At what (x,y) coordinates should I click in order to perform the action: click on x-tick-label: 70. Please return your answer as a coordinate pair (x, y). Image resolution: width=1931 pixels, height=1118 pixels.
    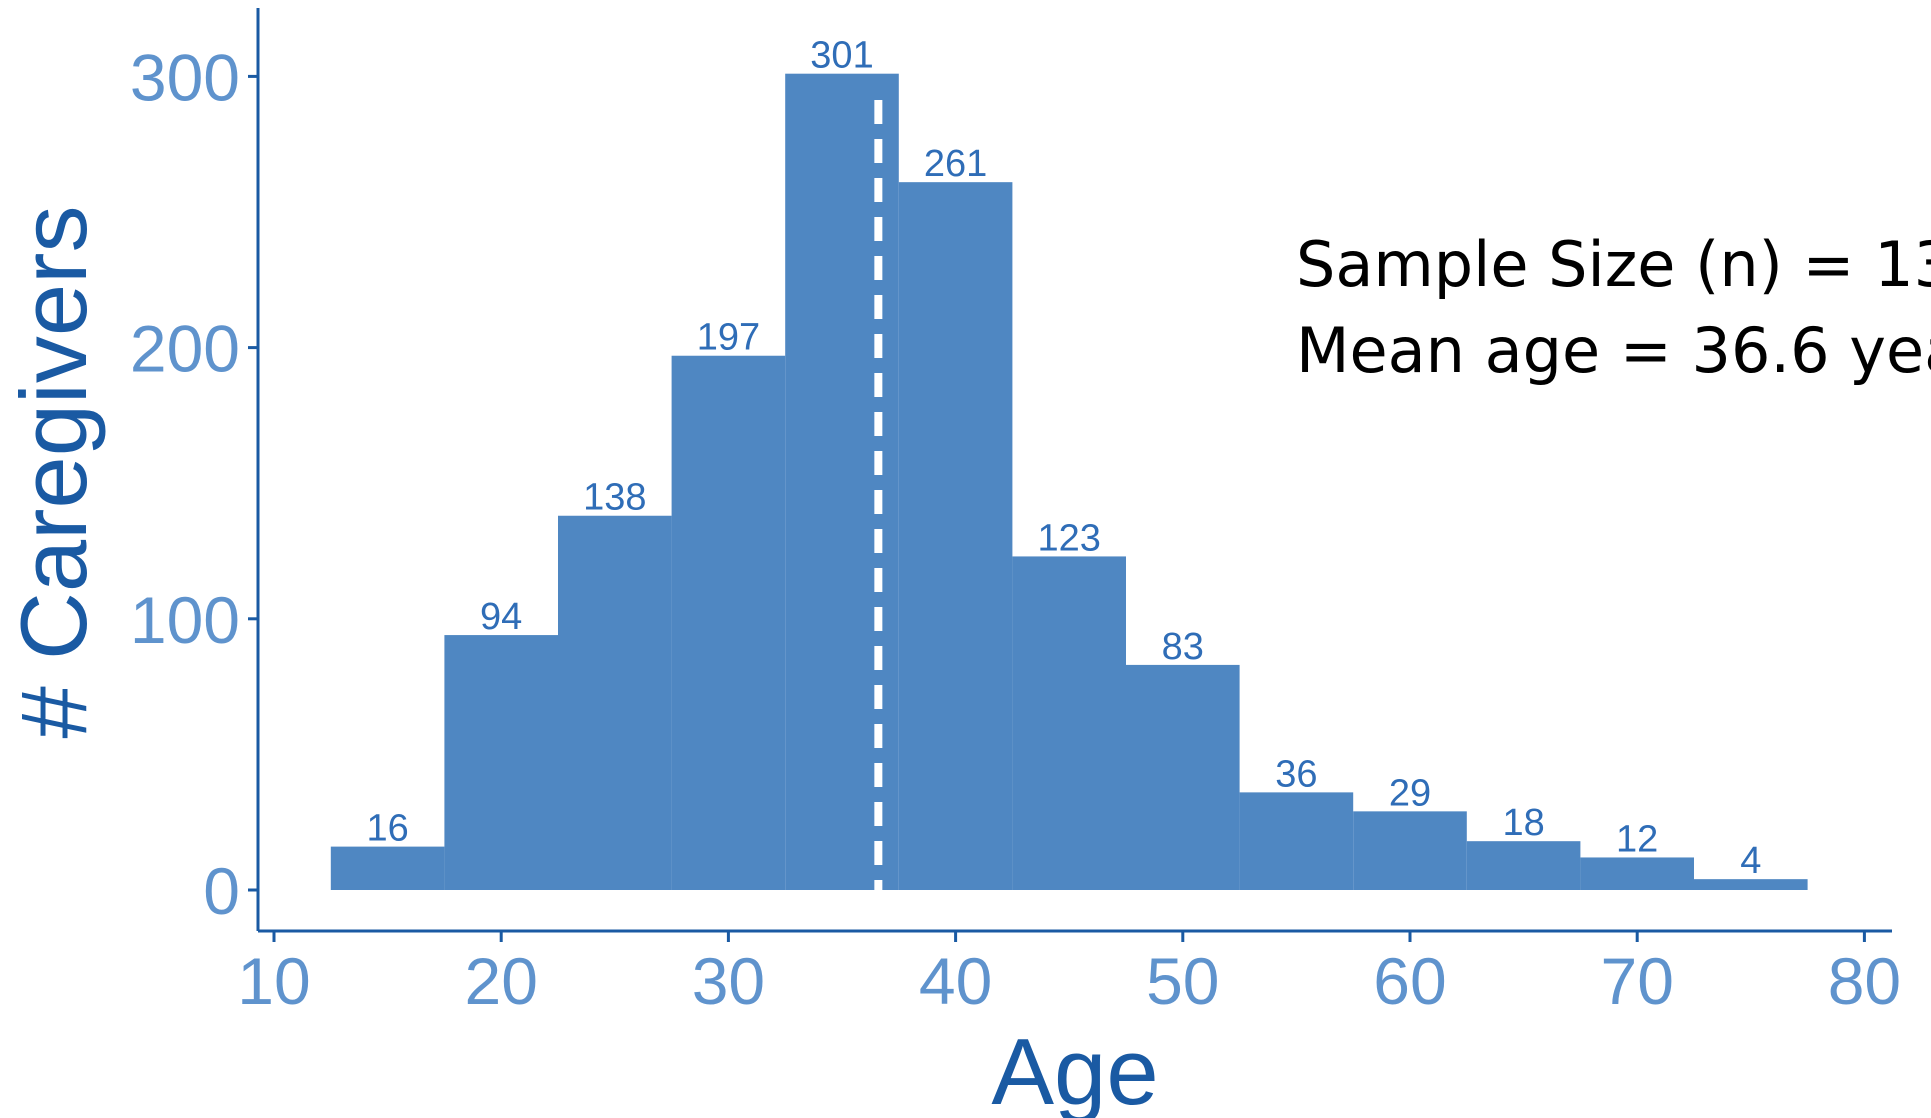
    Looking at the image, I should click on (1636, 981).